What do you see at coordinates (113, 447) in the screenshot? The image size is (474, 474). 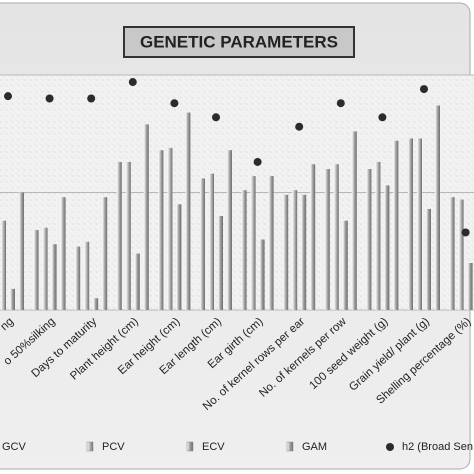 I see `legend-label: PCV` at bounding box center [113, 447].